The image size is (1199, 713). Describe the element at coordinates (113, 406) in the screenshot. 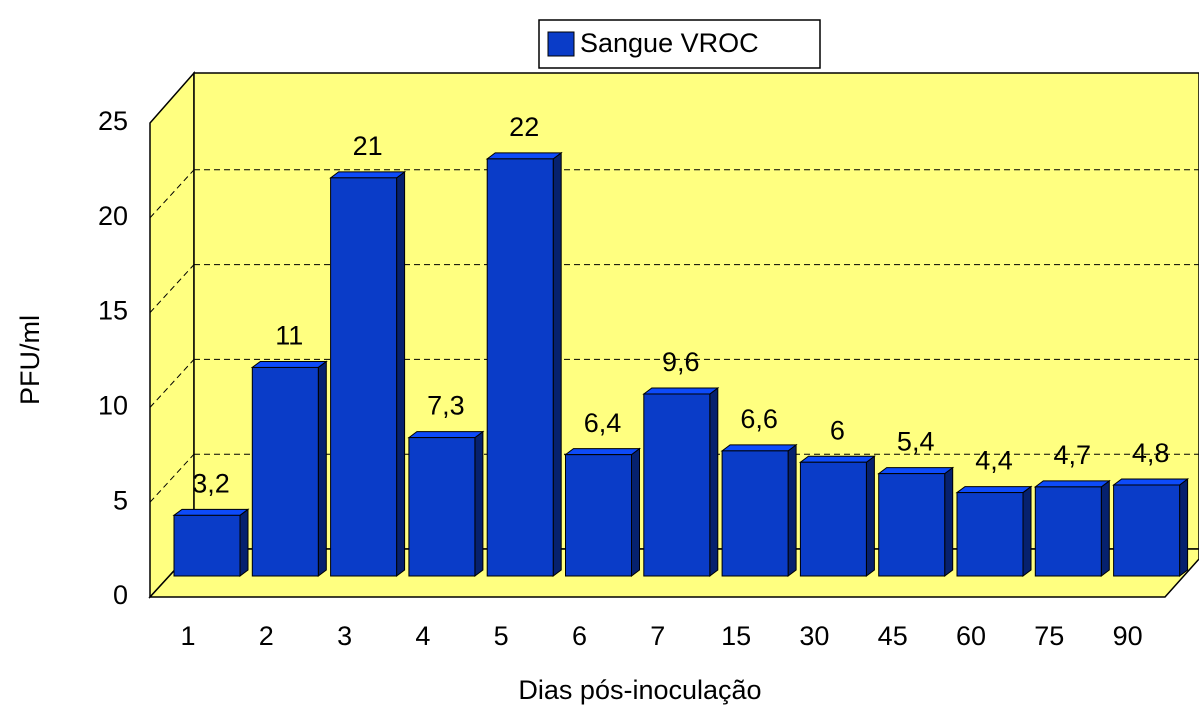

I see `y-tick-label: 10` at that location.